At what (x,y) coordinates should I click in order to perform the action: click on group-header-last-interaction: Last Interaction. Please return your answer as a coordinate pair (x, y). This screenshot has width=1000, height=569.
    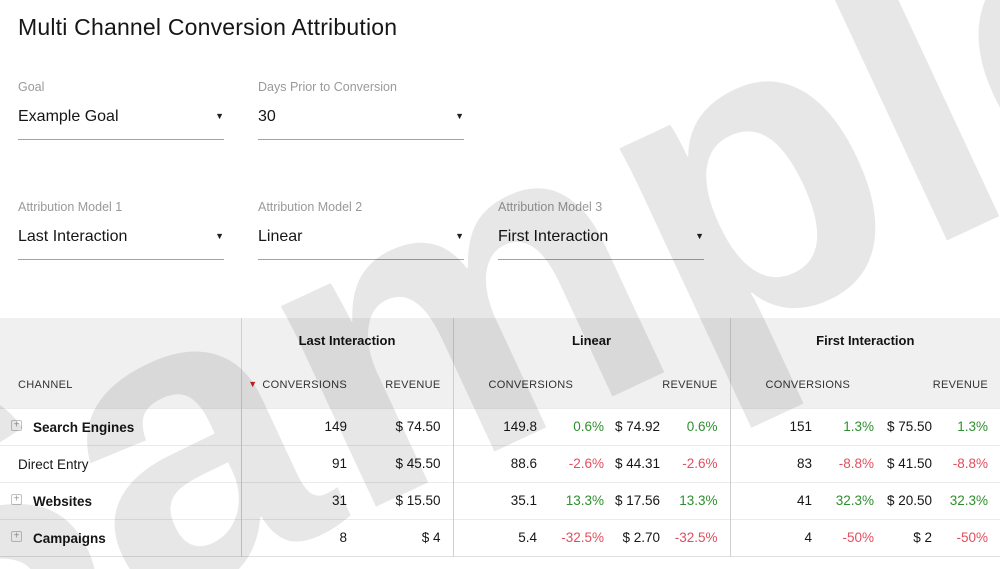
    Looking at the image, I should click on (347, 340).